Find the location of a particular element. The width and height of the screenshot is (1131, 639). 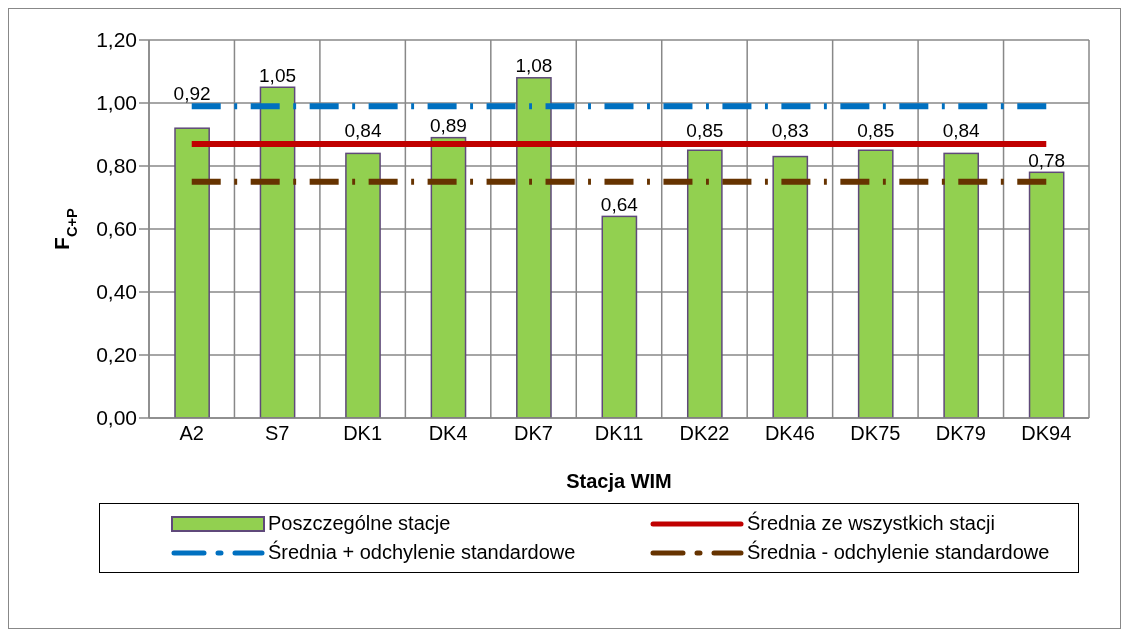

x-tick-label: DK1 is located at coordinates (363, 433).